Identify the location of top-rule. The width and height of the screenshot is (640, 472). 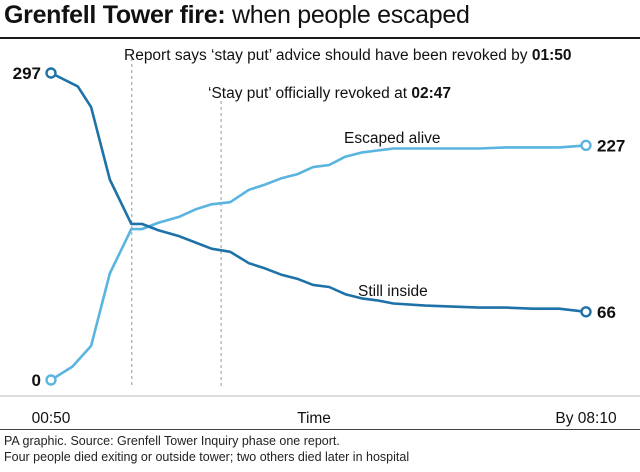
(320, 38).